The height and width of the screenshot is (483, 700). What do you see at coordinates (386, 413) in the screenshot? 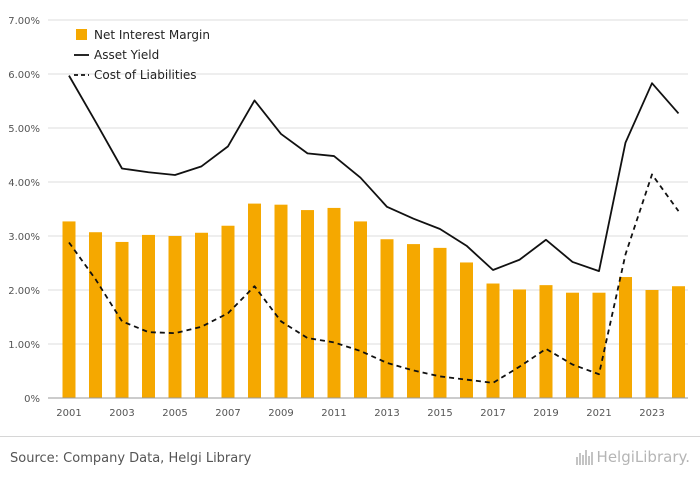
I see `x-tick-label: 2013` at bounding box center [386, 413].